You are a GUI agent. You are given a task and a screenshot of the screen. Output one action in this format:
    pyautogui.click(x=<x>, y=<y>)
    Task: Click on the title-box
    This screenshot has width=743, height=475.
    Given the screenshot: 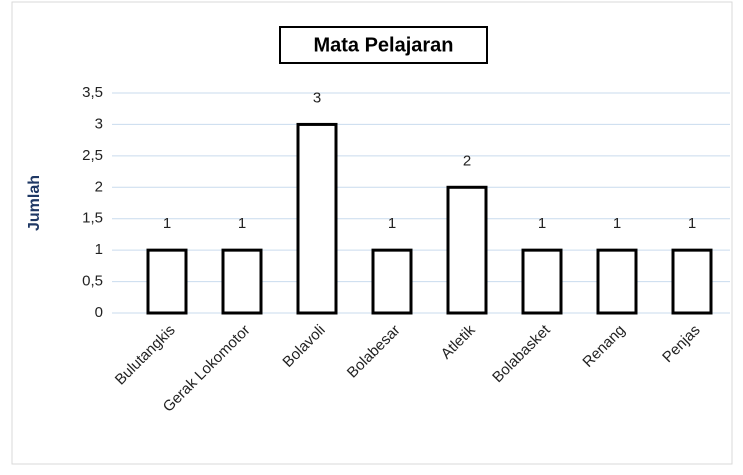 What is the action you would take?
    pyautogui.click(x=383, y=45)
    